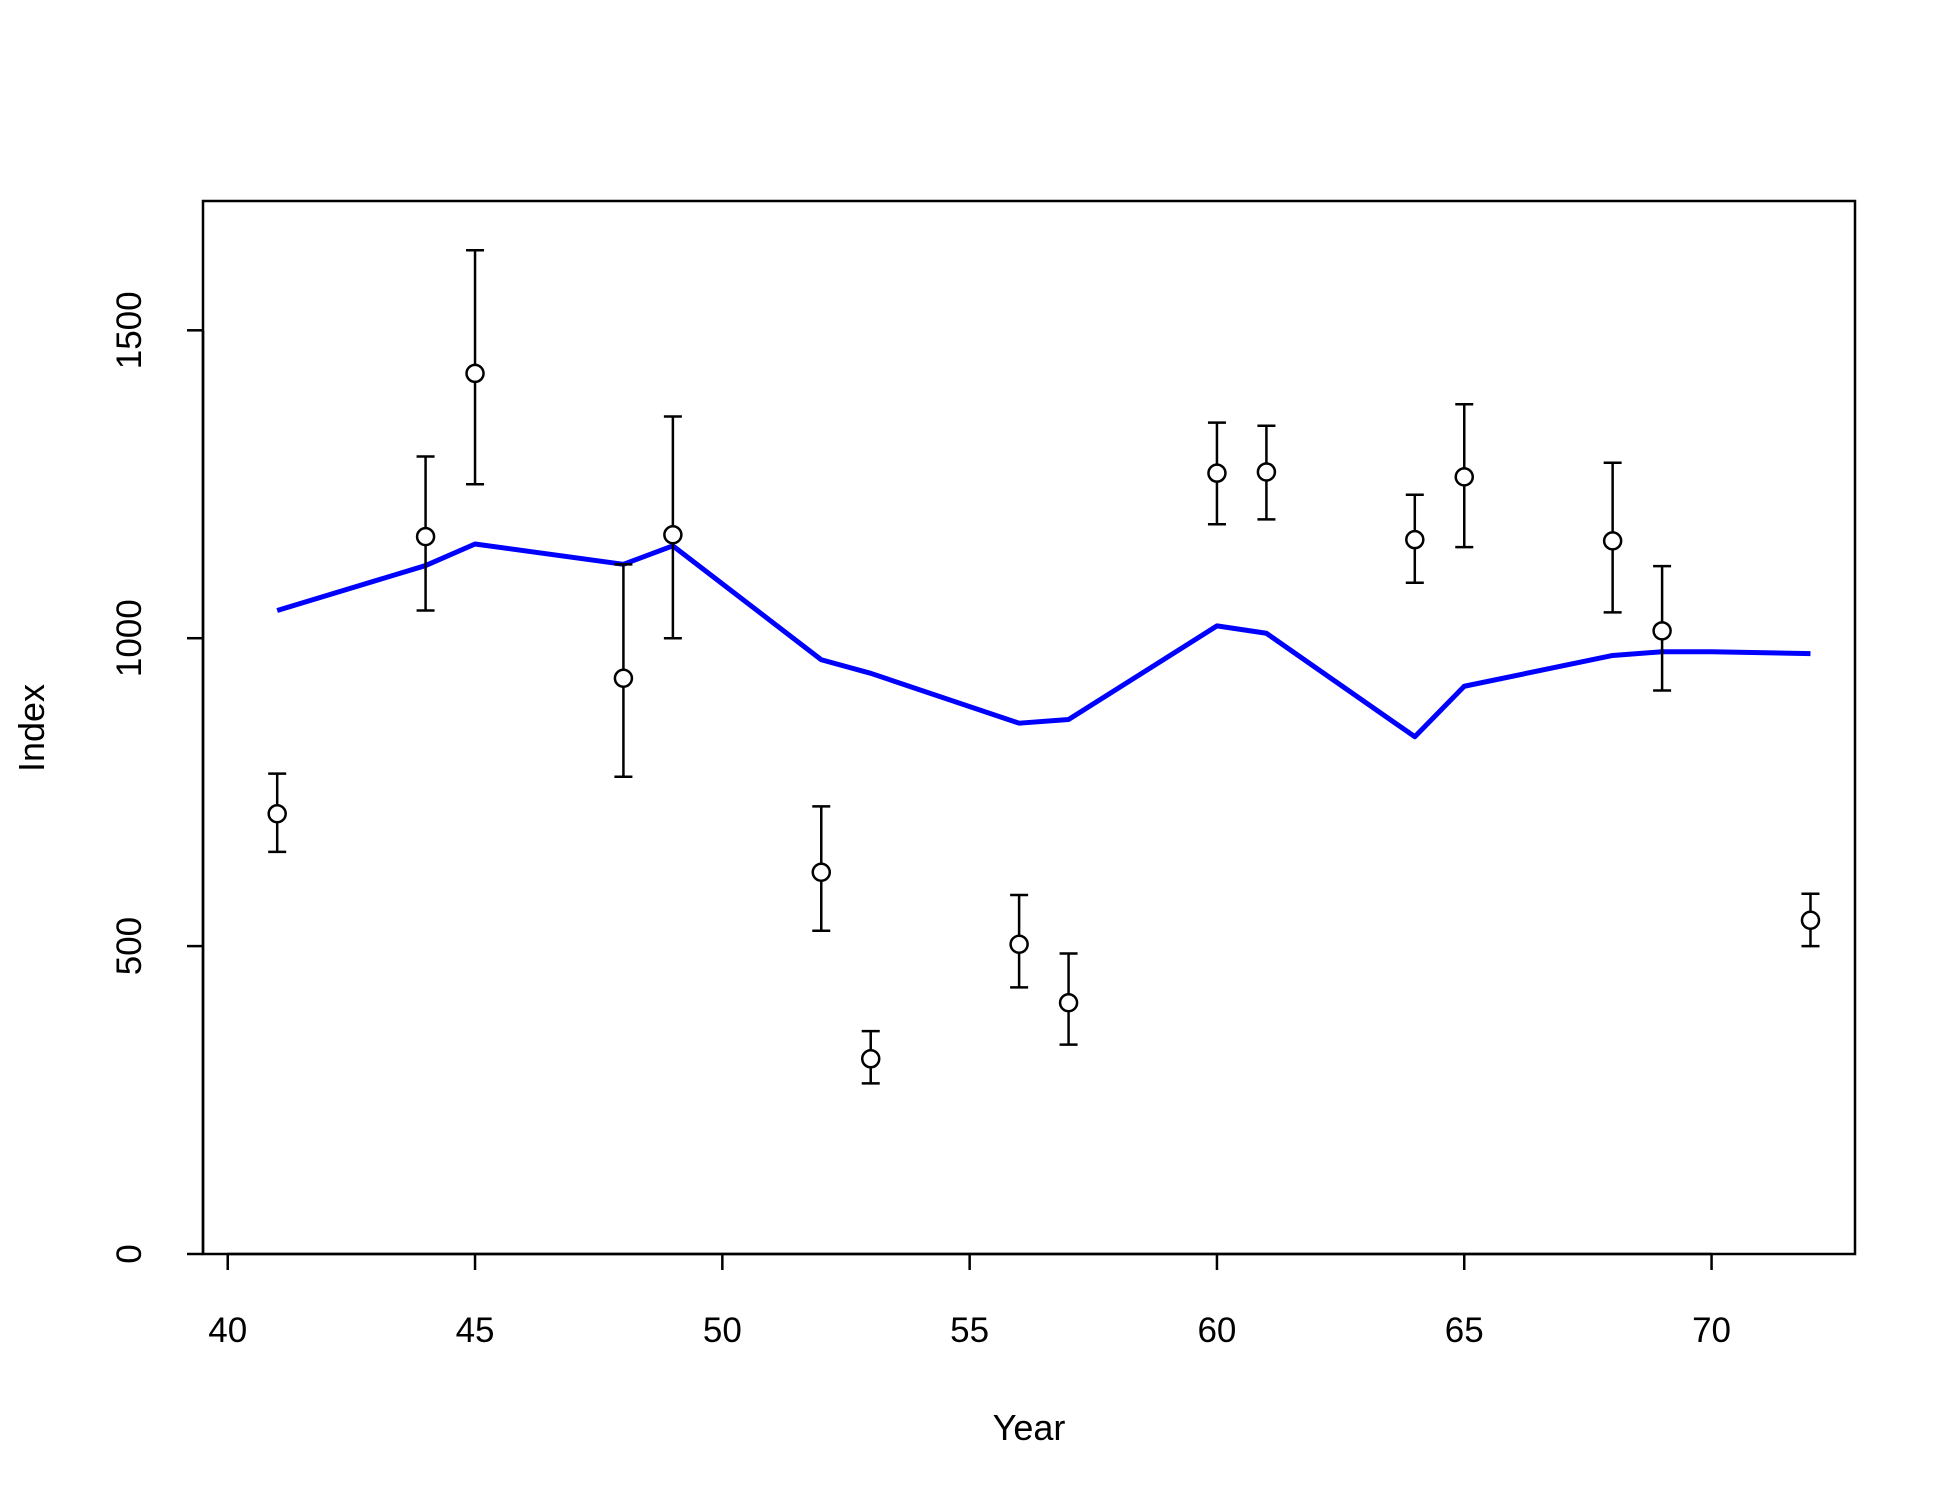 The image size is (1950, 1500). Describe the element at coordinates (157, 777) in the screenshot. I see `y-axis: 0 500 1000 1500` at that location.